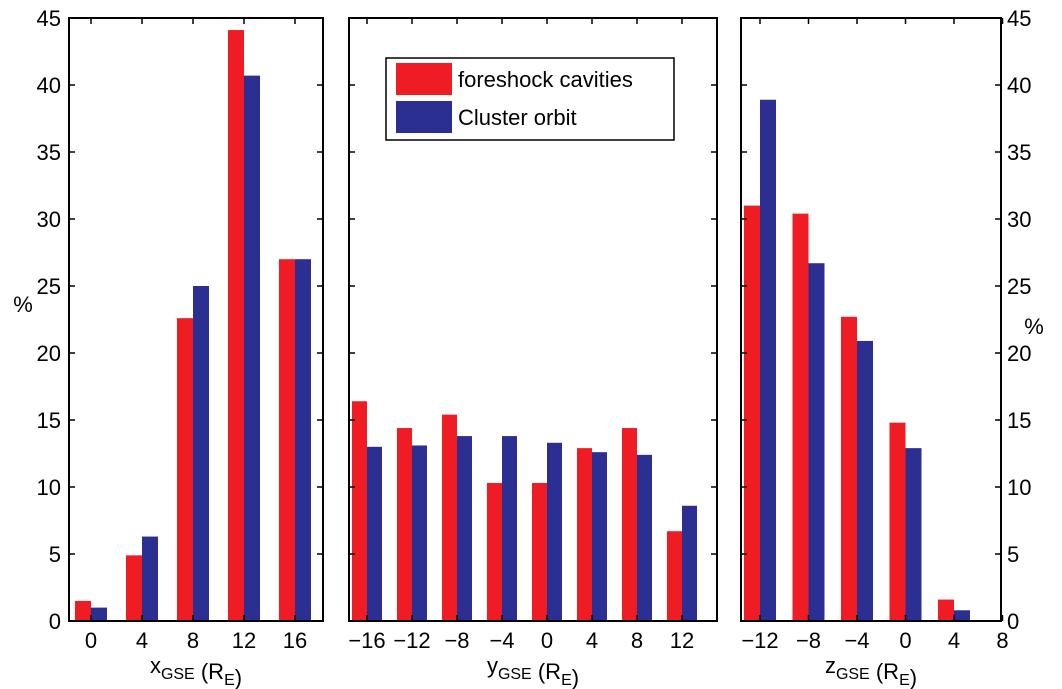  Describe the element at coordinates (456, 640) in the screenshot. I see `xtick-label-y: −8` at that location.